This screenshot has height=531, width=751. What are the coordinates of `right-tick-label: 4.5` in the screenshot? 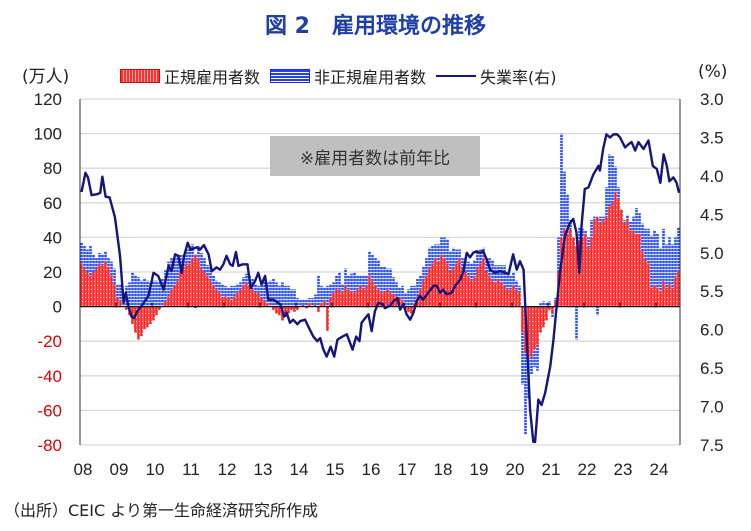 It's located at (712, 214).